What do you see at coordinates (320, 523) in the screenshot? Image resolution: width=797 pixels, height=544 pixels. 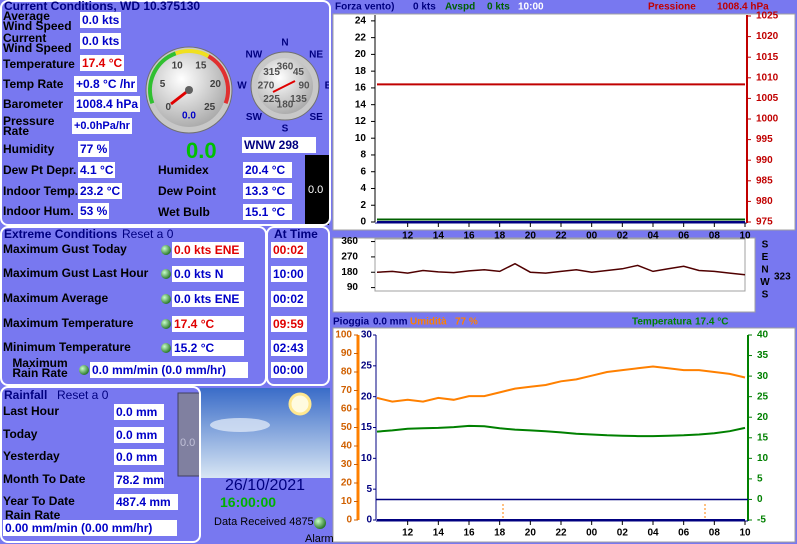 I see `alarm-dot` at bounding box center [320, 523].